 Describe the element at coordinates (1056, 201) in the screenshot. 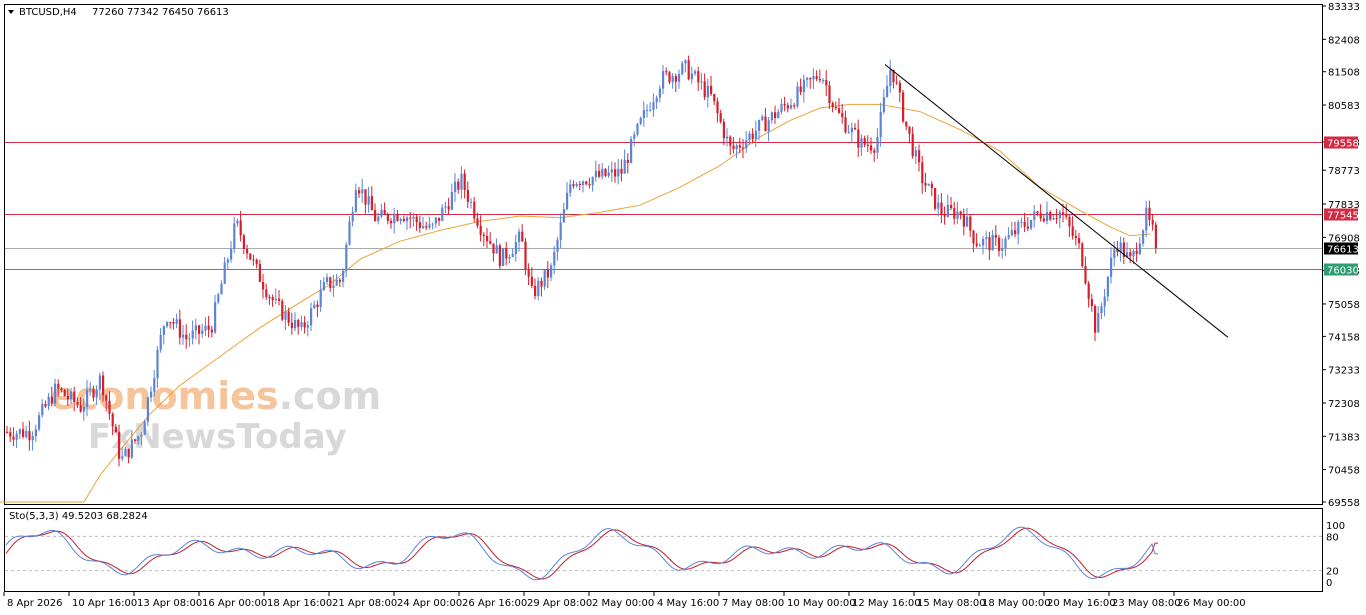

I see `trendline` at that location.